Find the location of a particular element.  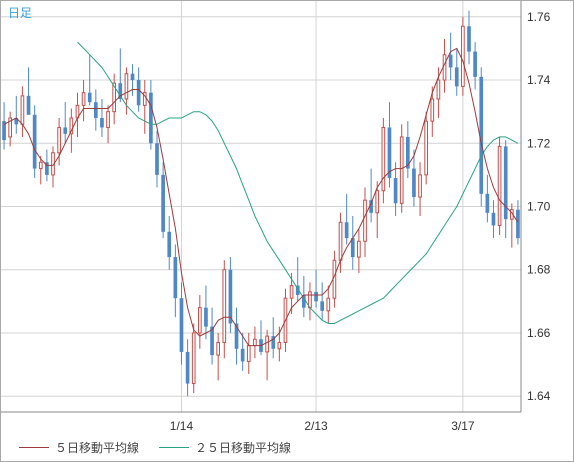

y-tick-label: 1.74 is located at coordinates (539, 80).